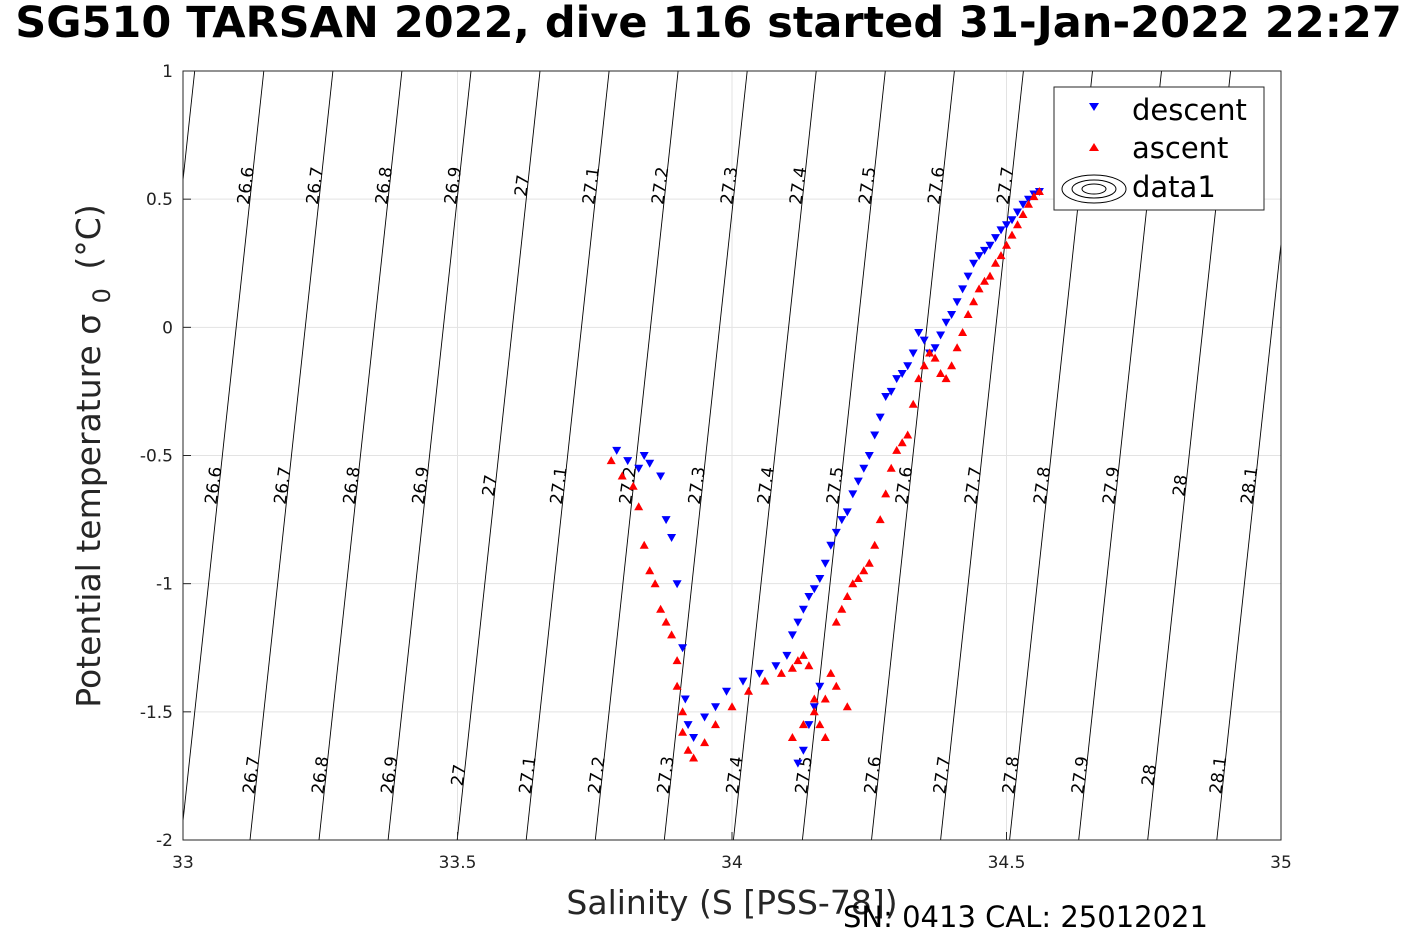  What do you see at coordinates (1180, 148) in the screenshot?
I see `legend-ascent-label: ascent` at bounding box center [1180, 148].